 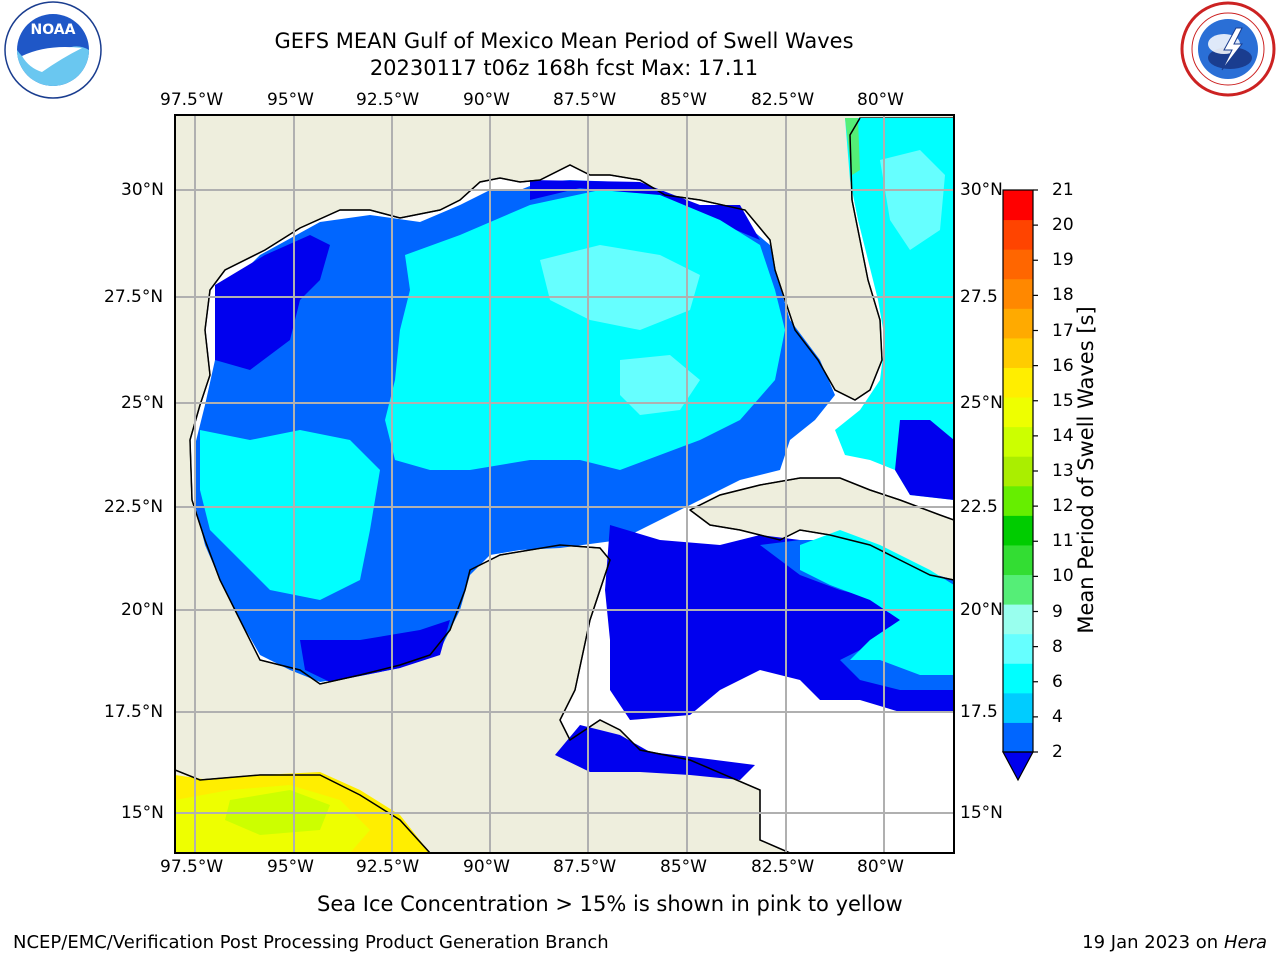 I want to click on lat-label-right: 22.5, so click(x=979, y=507).